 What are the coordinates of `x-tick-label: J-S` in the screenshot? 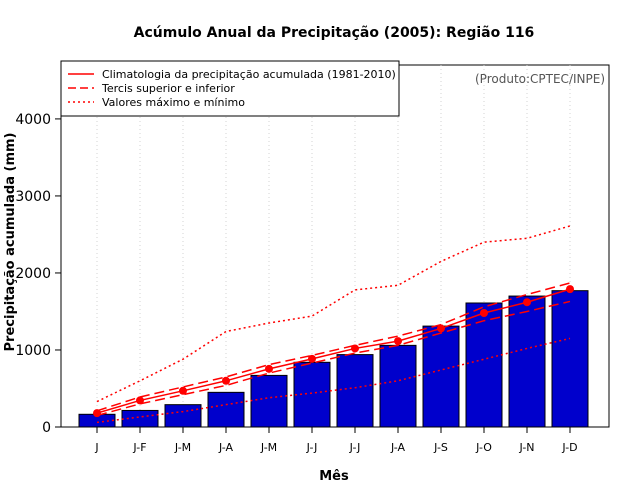 It's located at (440, 447).